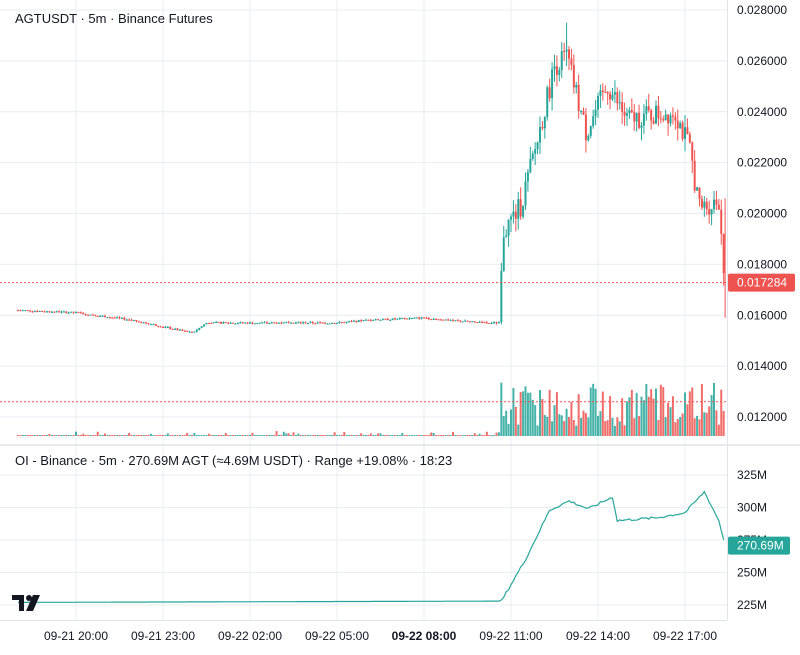  What do you see at coordinates (114, 18) in the screenshot?
I see `price-legend: AGTUSDT · 5m · Binance Futures` at bounding box center [114, 18].